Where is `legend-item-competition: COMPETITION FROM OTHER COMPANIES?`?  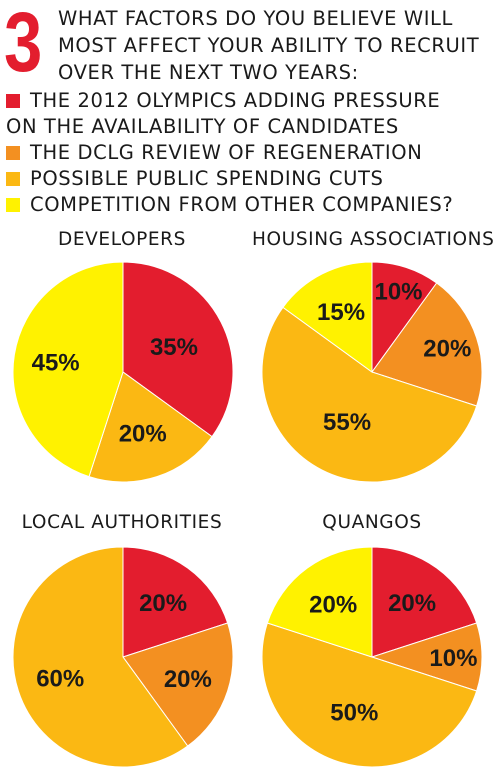 legend-item-competition: COMPETITION FROM OTHER COMPANIES? is located at coordinates (229, 205).